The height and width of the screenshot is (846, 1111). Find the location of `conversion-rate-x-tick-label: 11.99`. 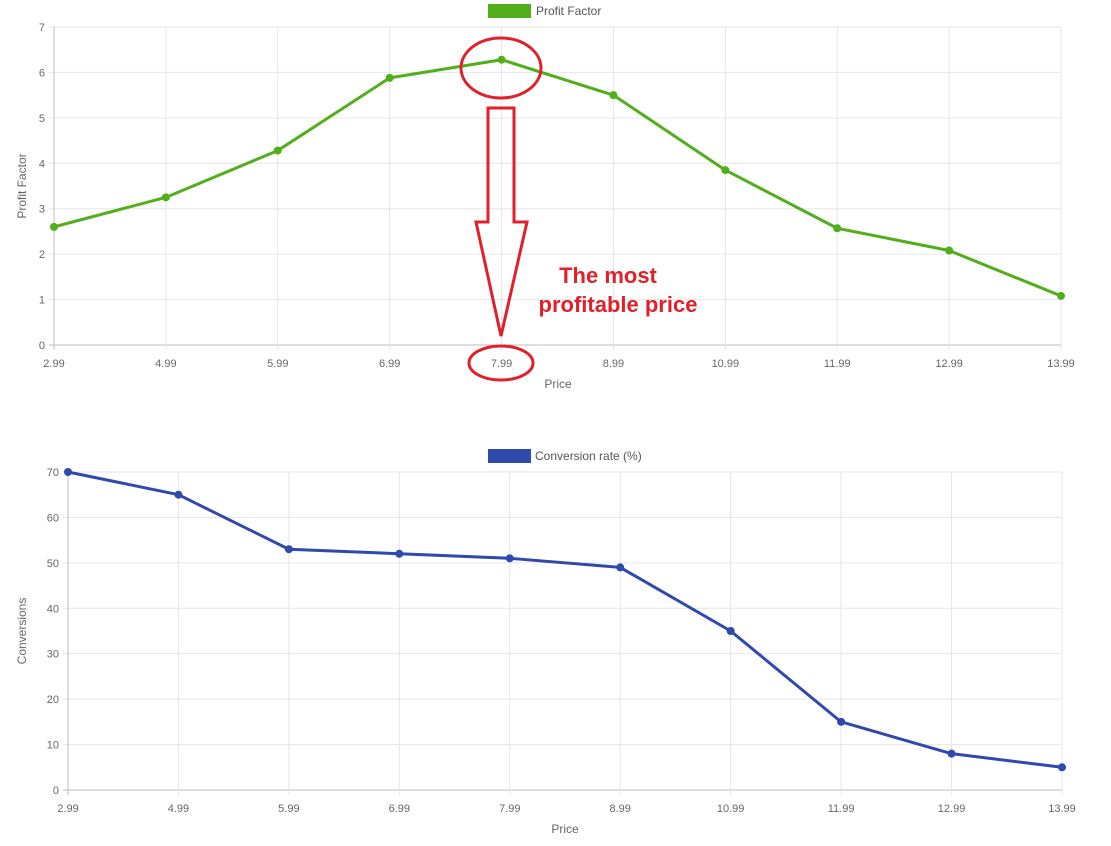

conversion-rate-x-tick-label: 11.99 is located at coordinates (841, 809).